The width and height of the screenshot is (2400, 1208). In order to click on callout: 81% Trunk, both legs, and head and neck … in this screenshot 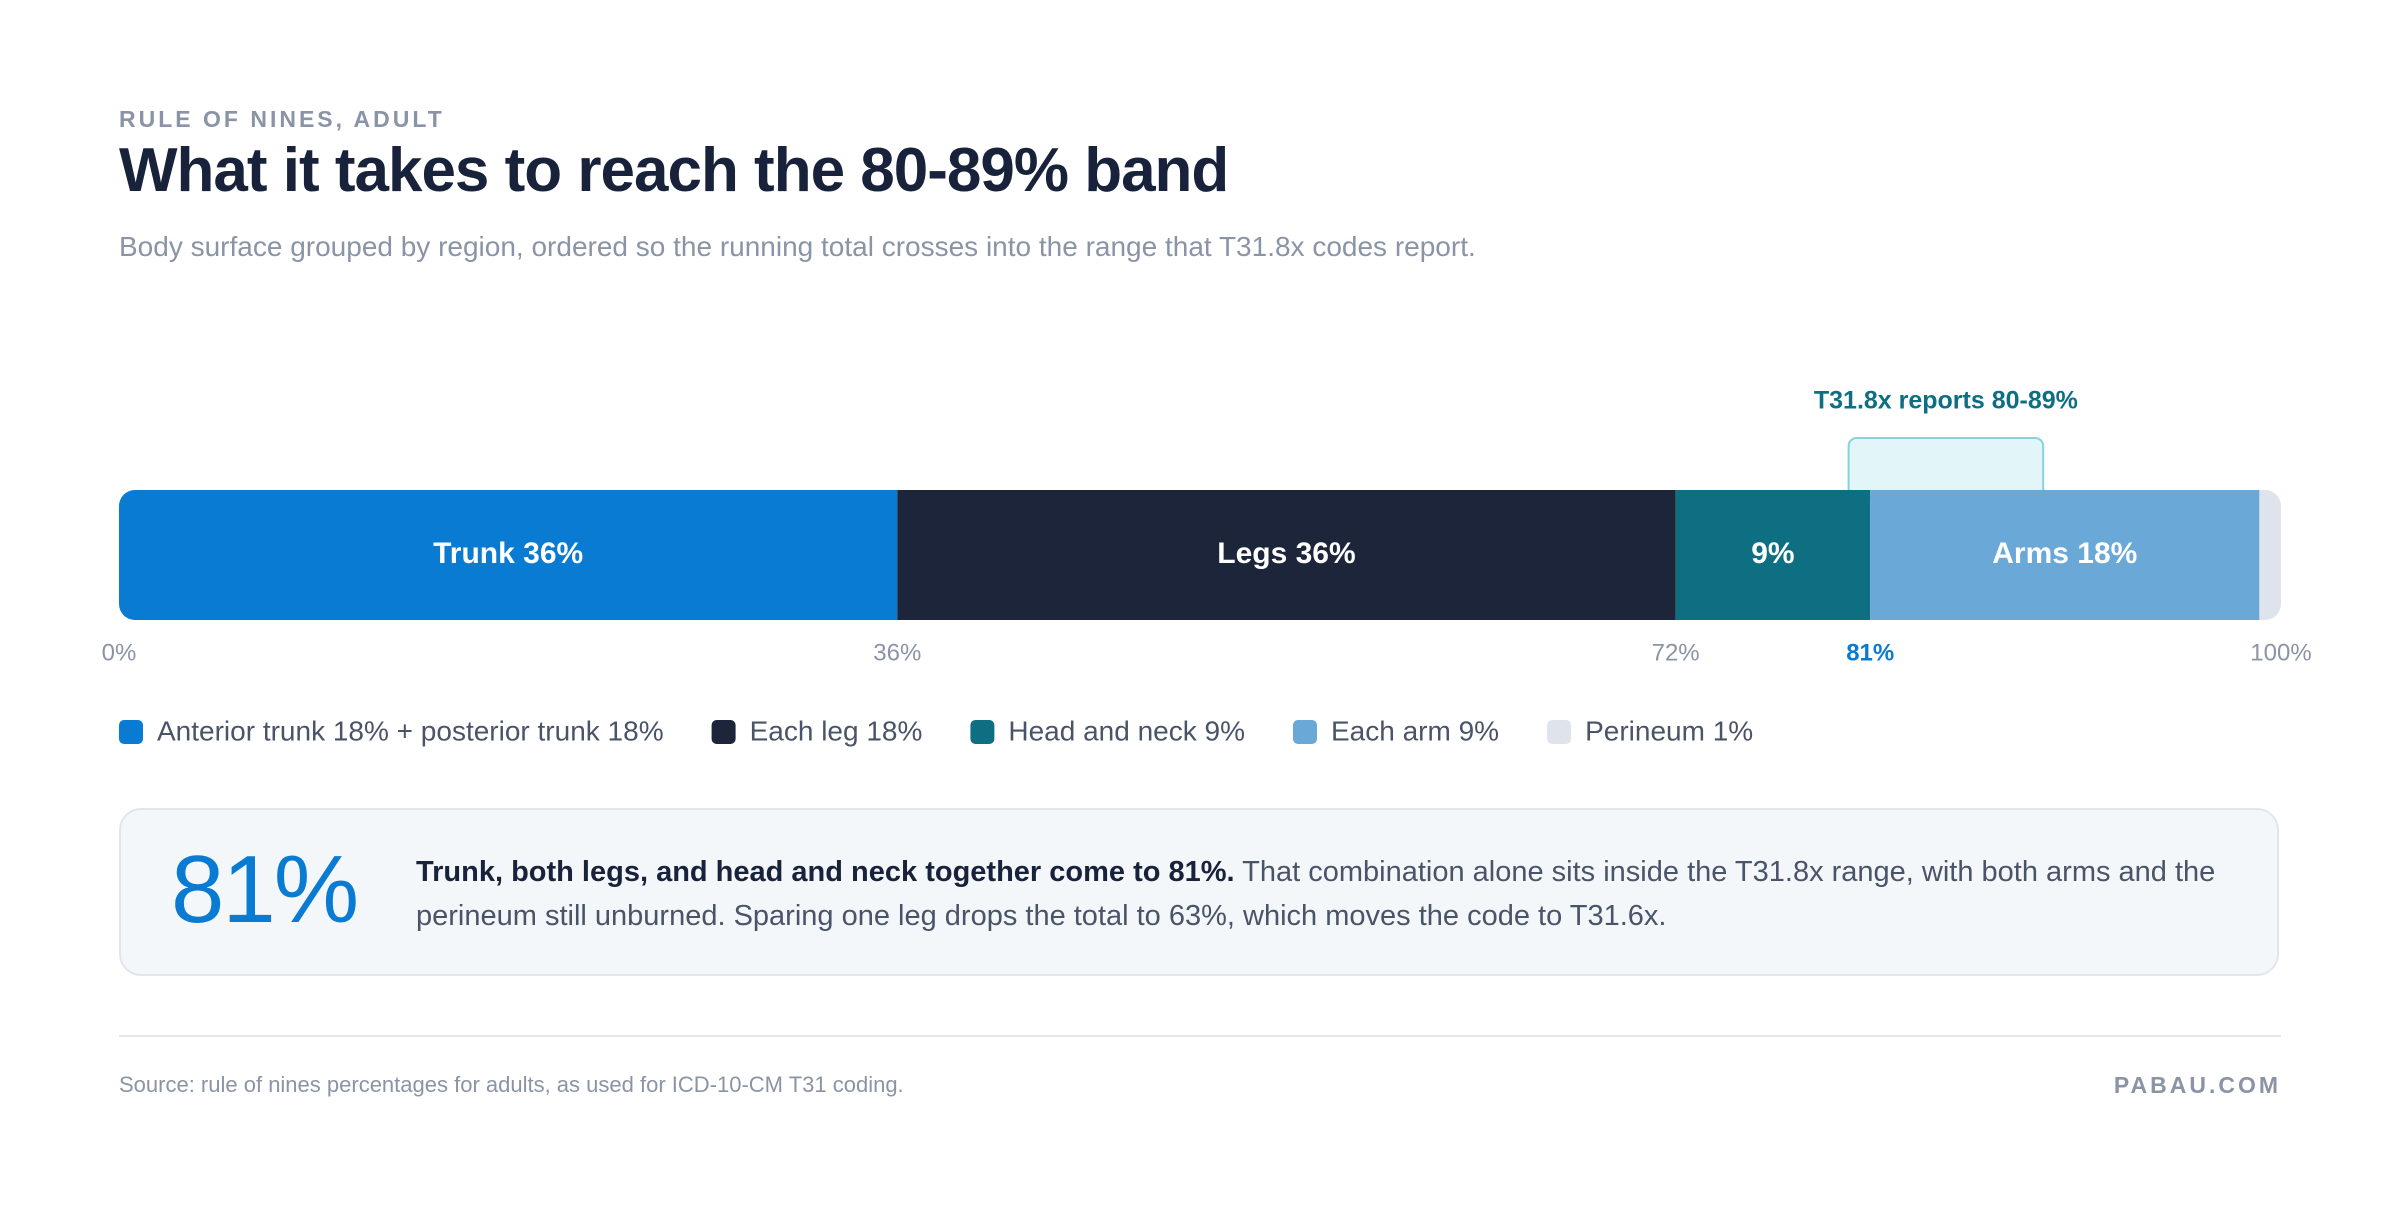, I will do `click(1199, 892)`.